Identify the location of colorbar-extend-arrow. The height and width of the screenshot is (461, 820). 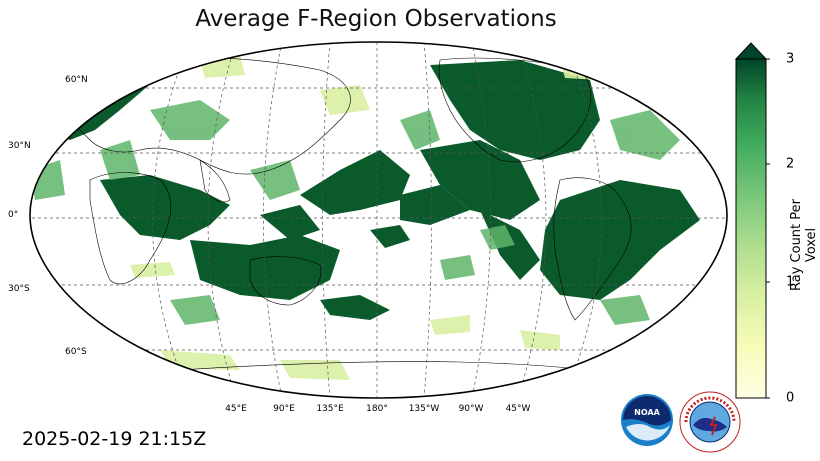
(751, 51).